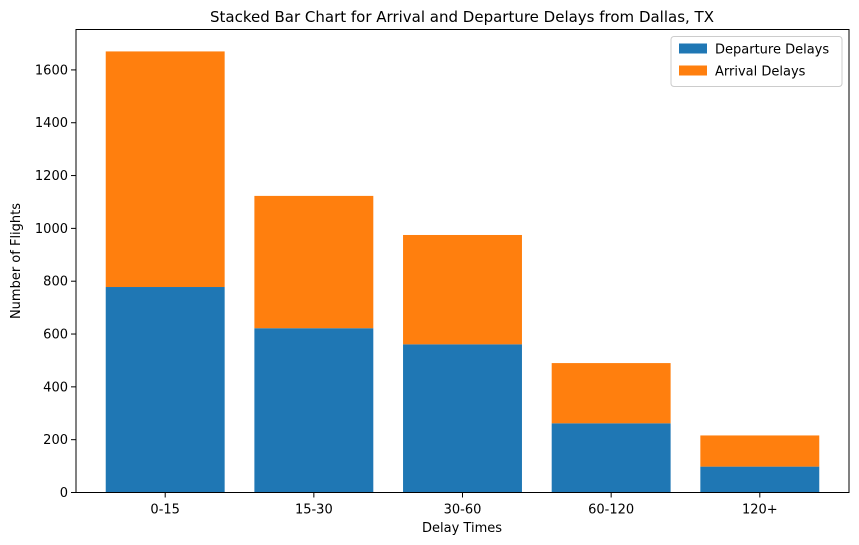 This screenshot has height=545, width=859. I want to click on legend-swatch-arrival, so click(693, 70).